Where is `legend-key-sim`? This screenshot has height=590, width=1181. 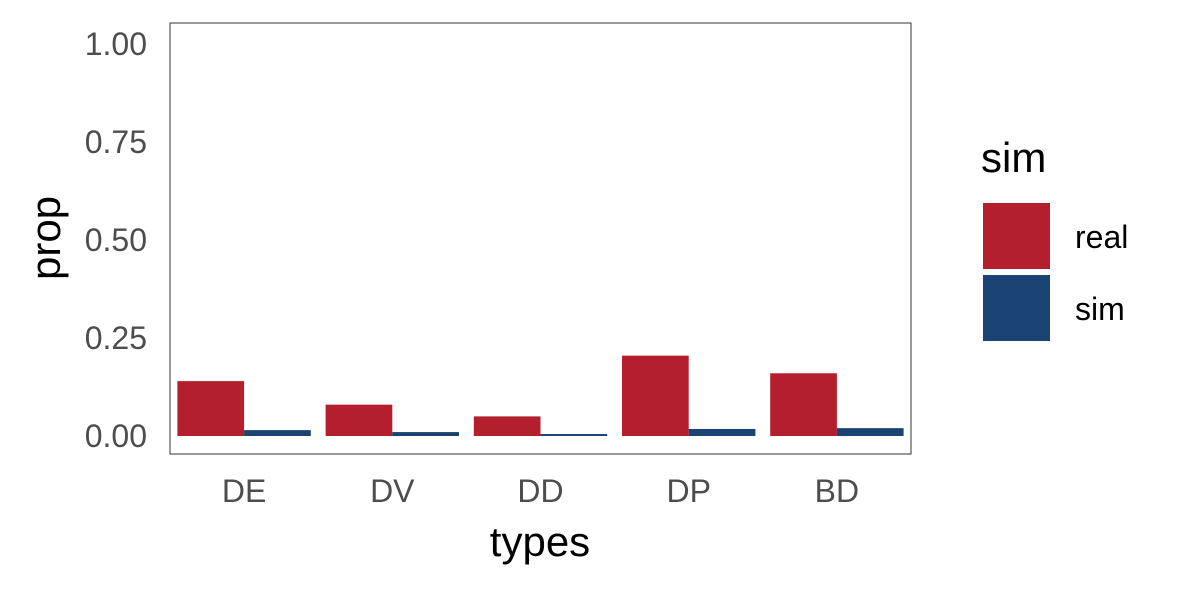
legend-key-sim is located at coordinates (1016, 308).